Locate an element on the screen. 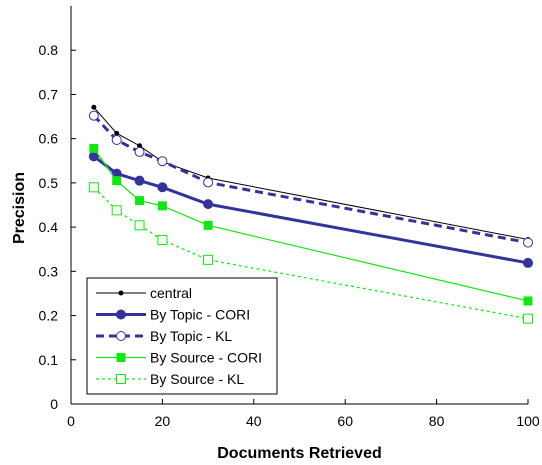 The width and height of the screenshot is (542, 465). y-tick-label: 0.6 is located at coordinates (49, 139).